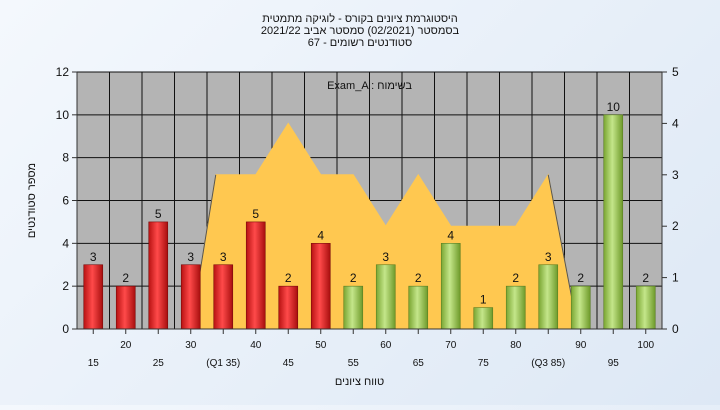  What do you see at coordinates (675, 329) in the screenshot?
I see `y-right-tick-label: 0` at bounding box center [675, 329].